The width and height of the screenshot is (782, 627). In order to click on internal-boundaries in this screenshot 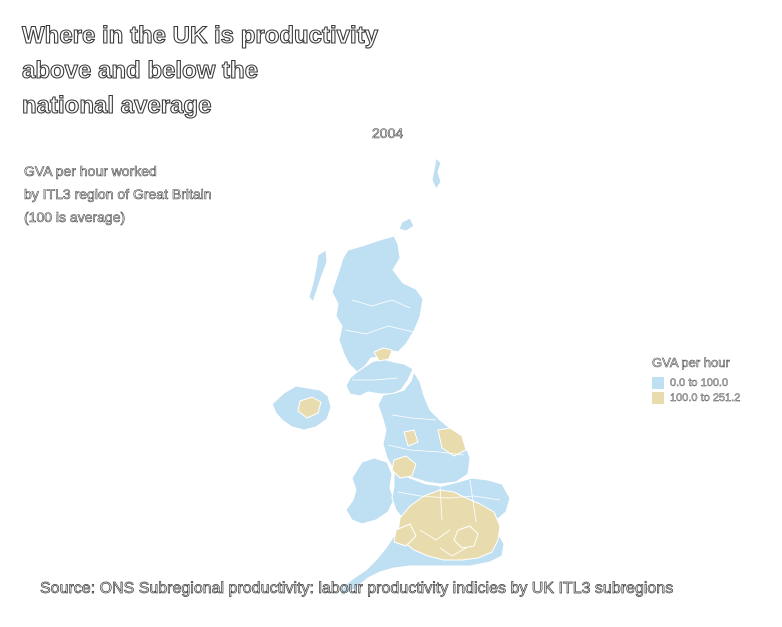, I will do `click(422, 428)`.